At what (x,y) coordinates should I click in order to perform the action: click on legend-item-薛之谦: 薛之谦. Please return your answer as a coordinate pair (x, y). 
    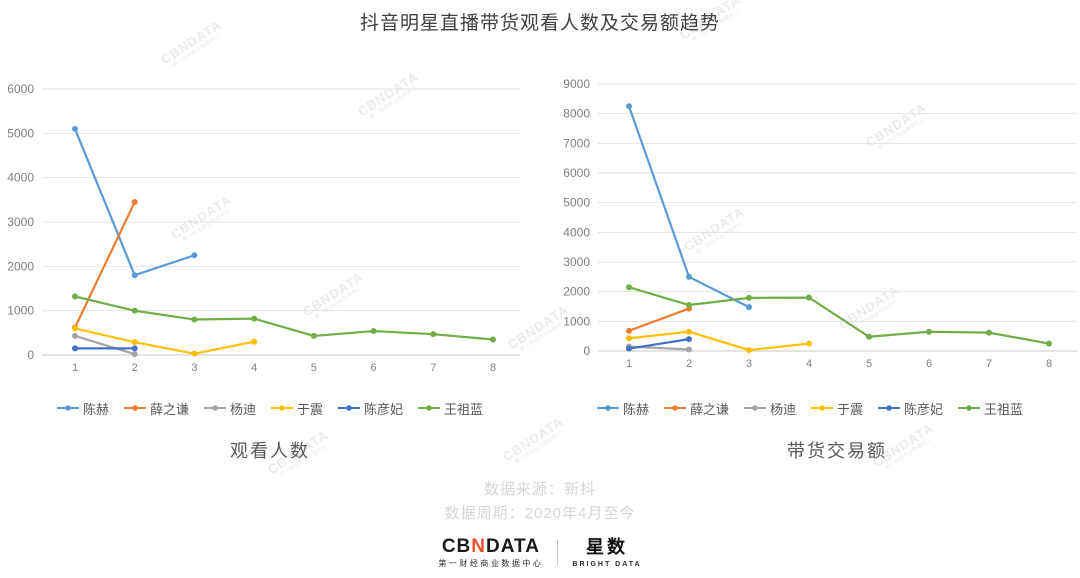
    Looking at the image, I should click on (156, 408).